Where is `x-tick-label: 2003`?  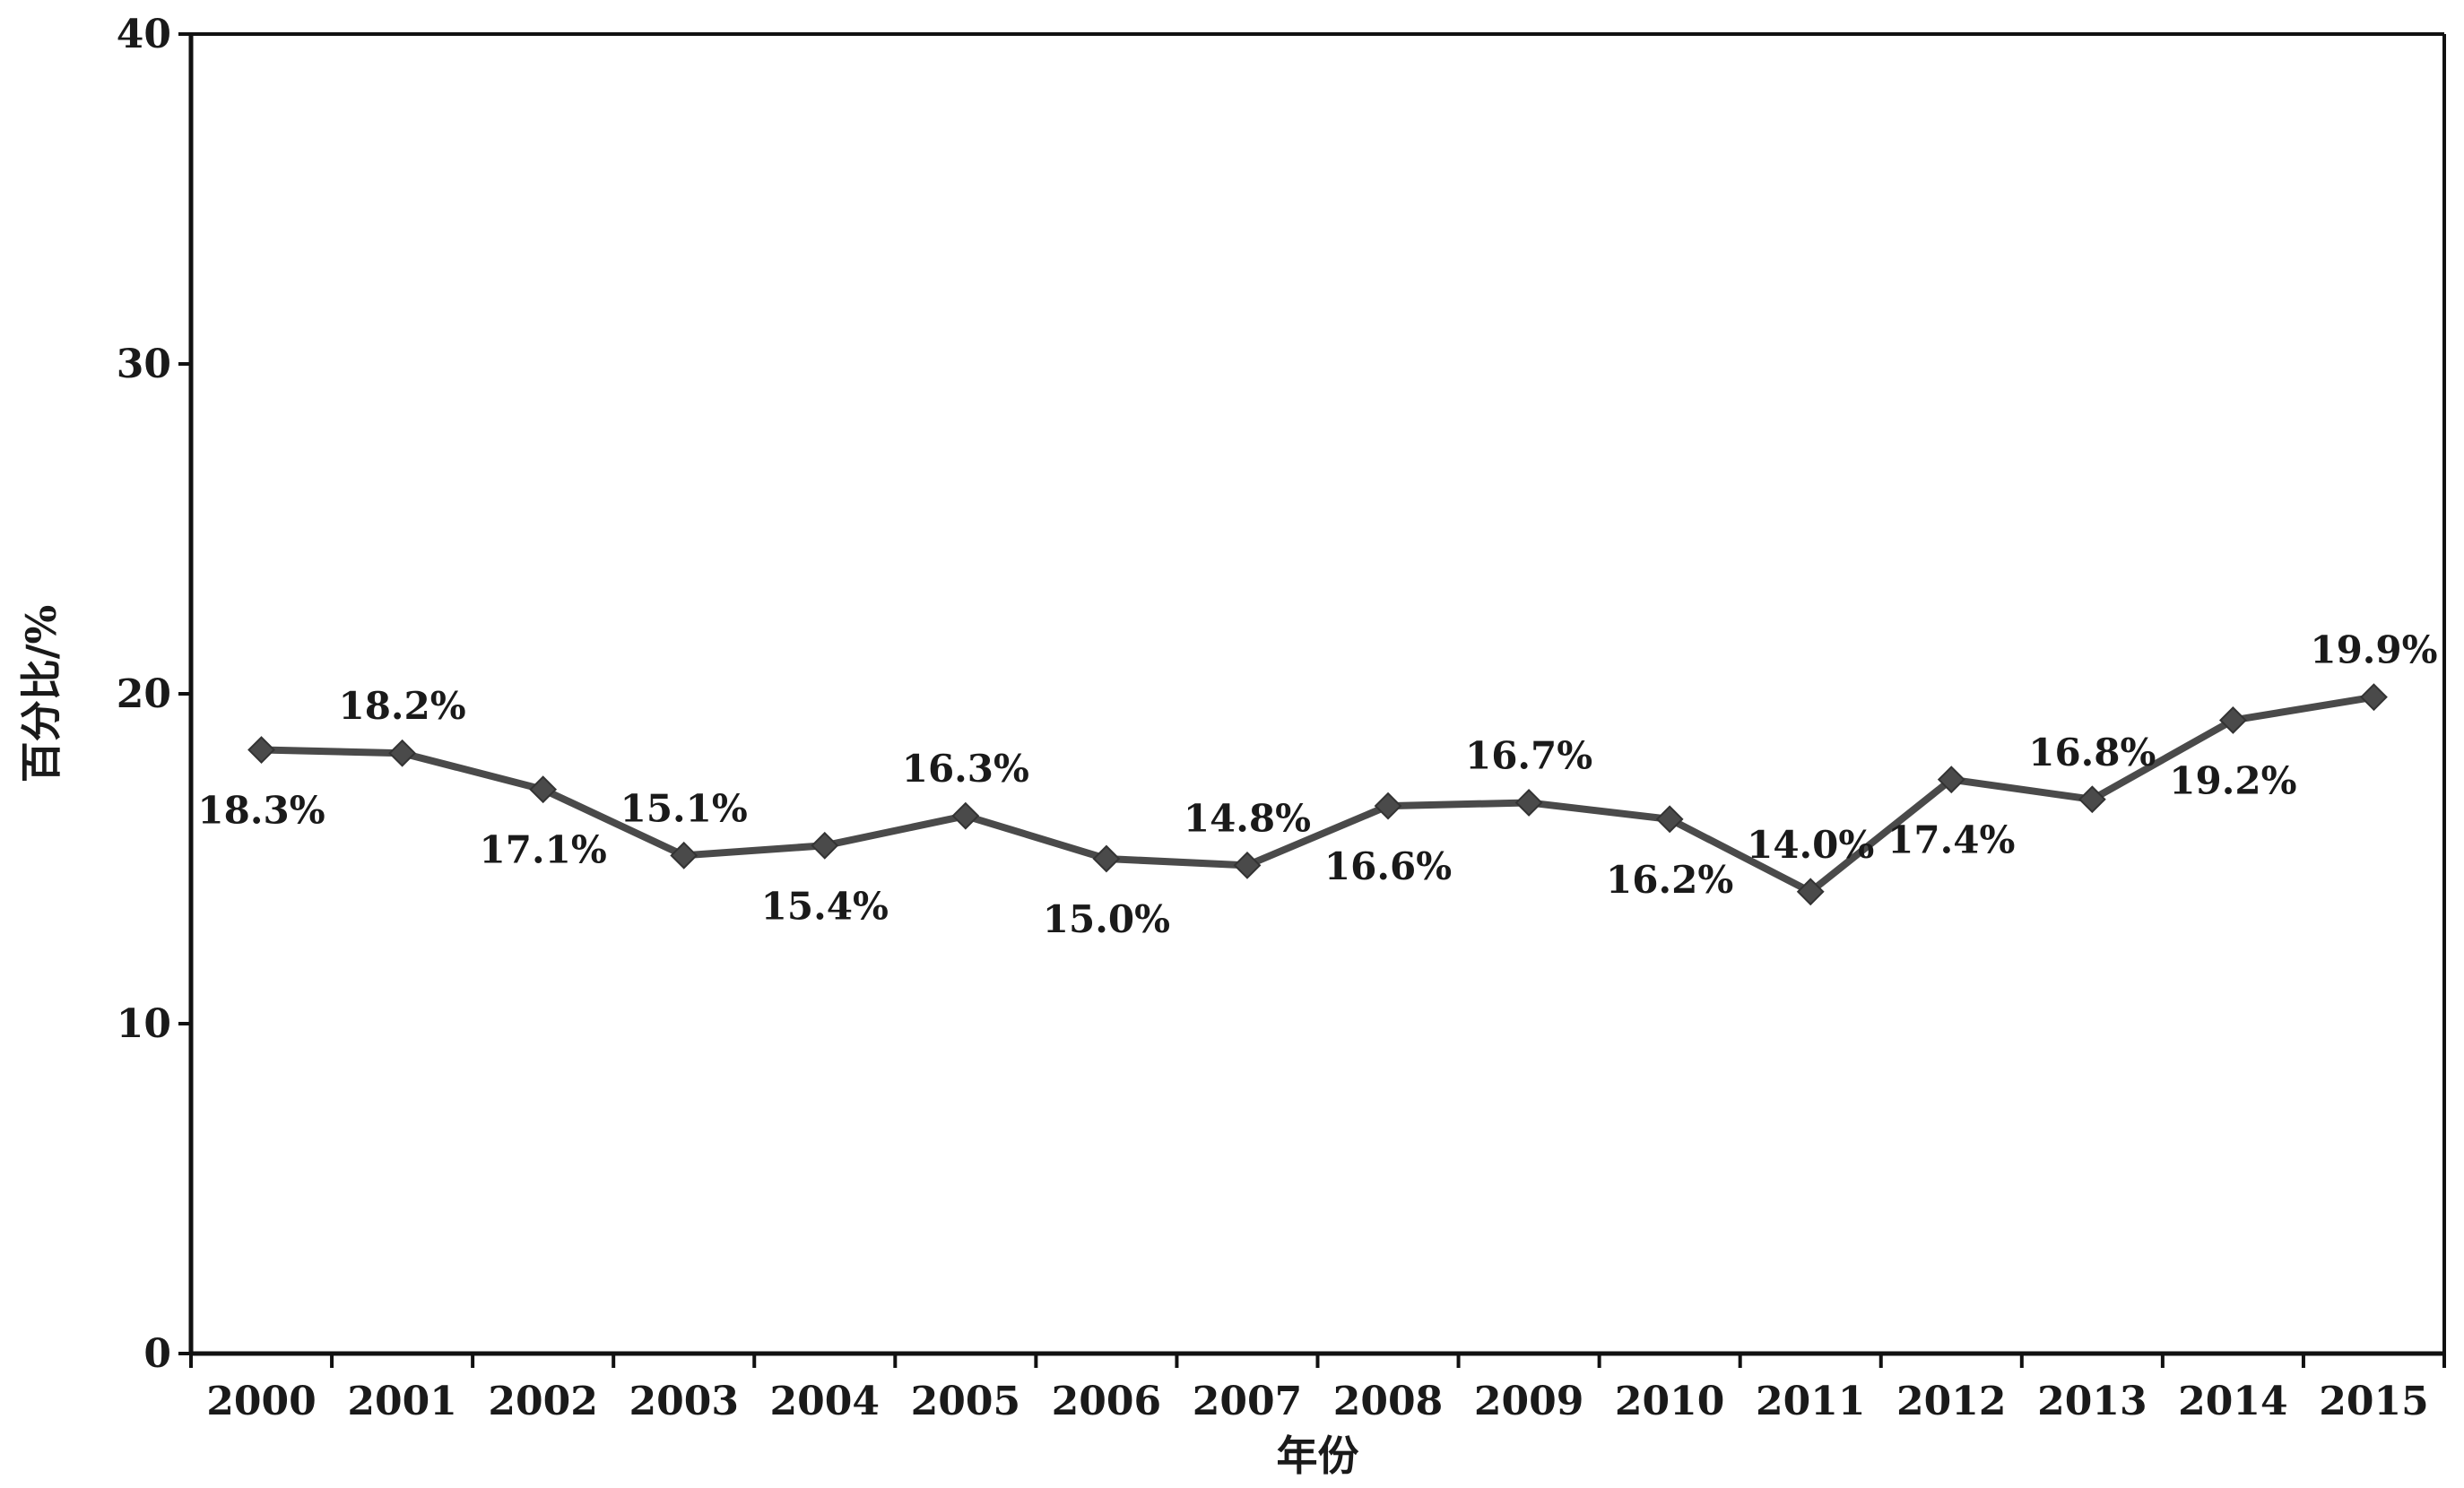
x-tick-label: 2003 is located at coordinates (683, 1401).